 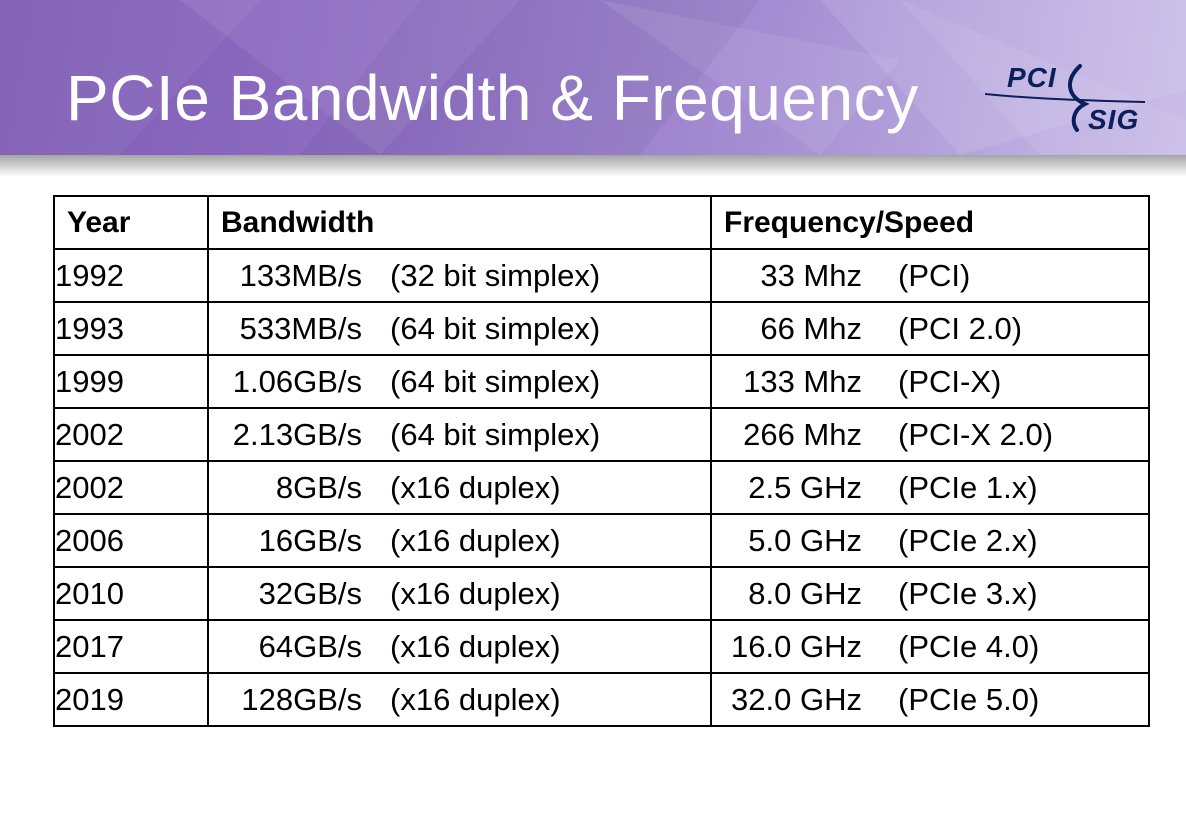 I want to click on table-row: 2010 32GB/s (x16 duplex) 8.0 GHz (PCIe 3.x), so click(x=601, y=593).